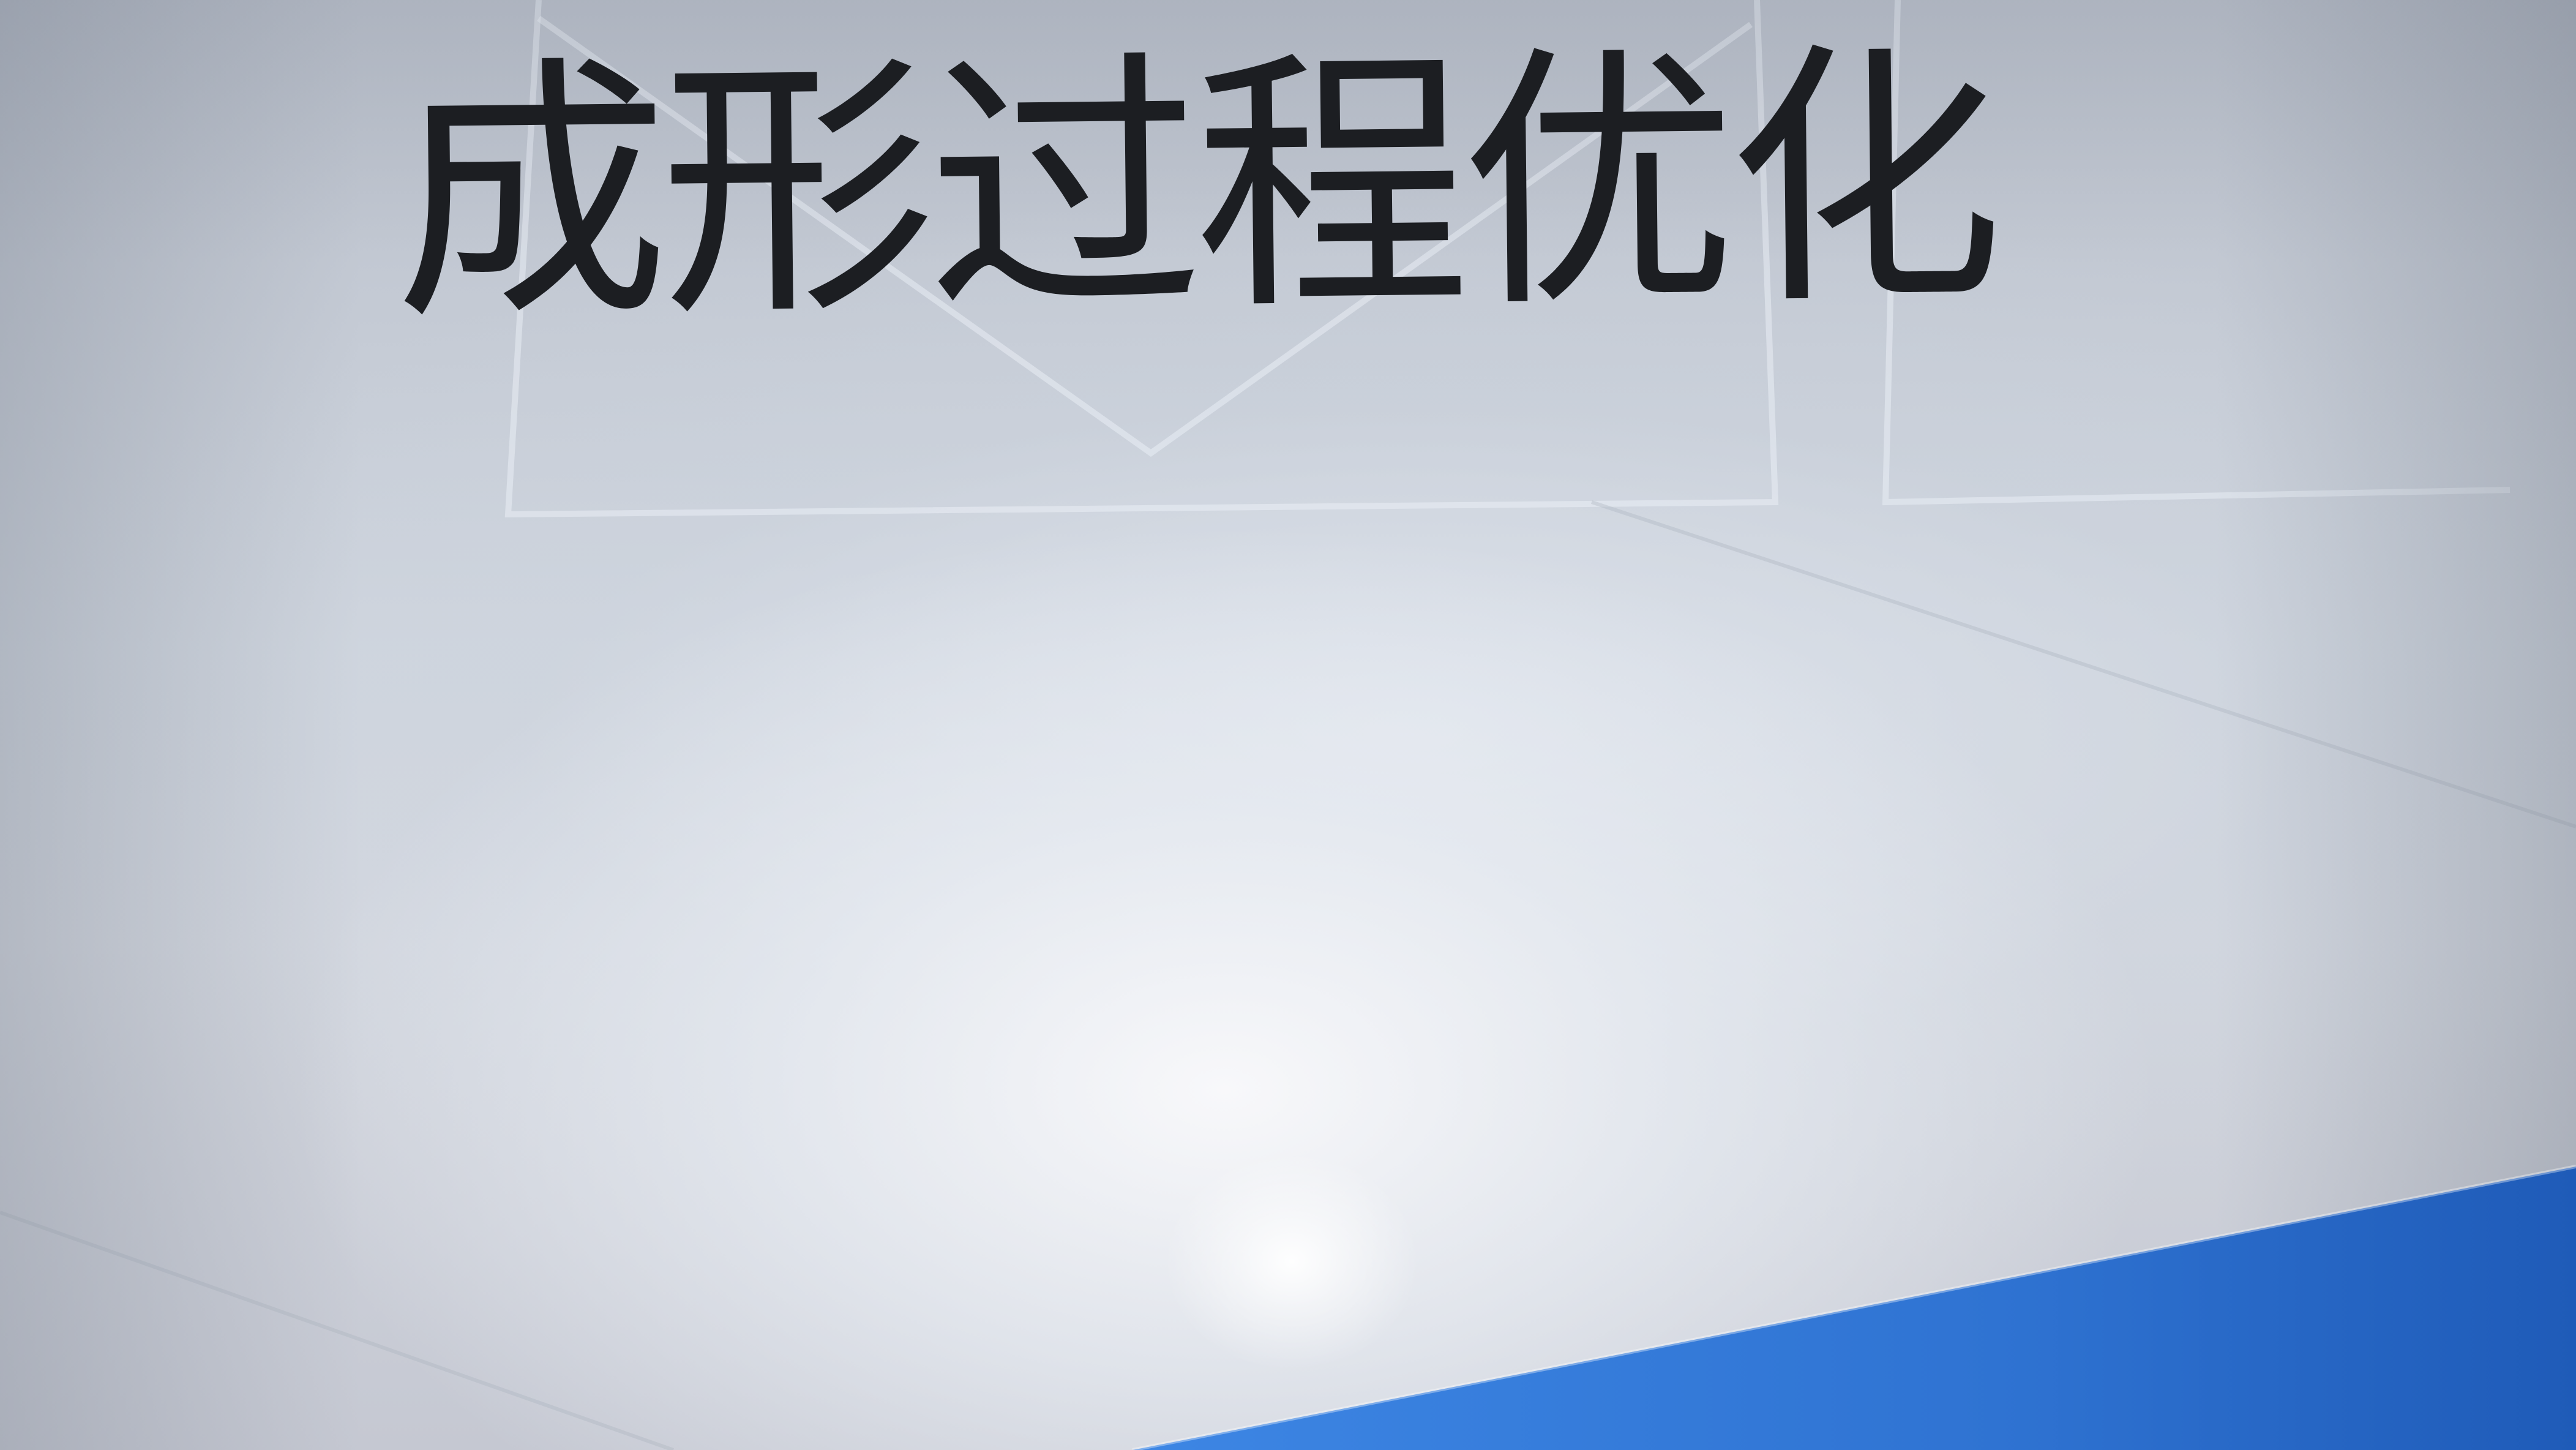 This screenshot has height=1450, width=2576. What do you see at coordinates (1292, 1261) in the screenshot?
I see `light-glare` at bounding box center [1292, 1261].